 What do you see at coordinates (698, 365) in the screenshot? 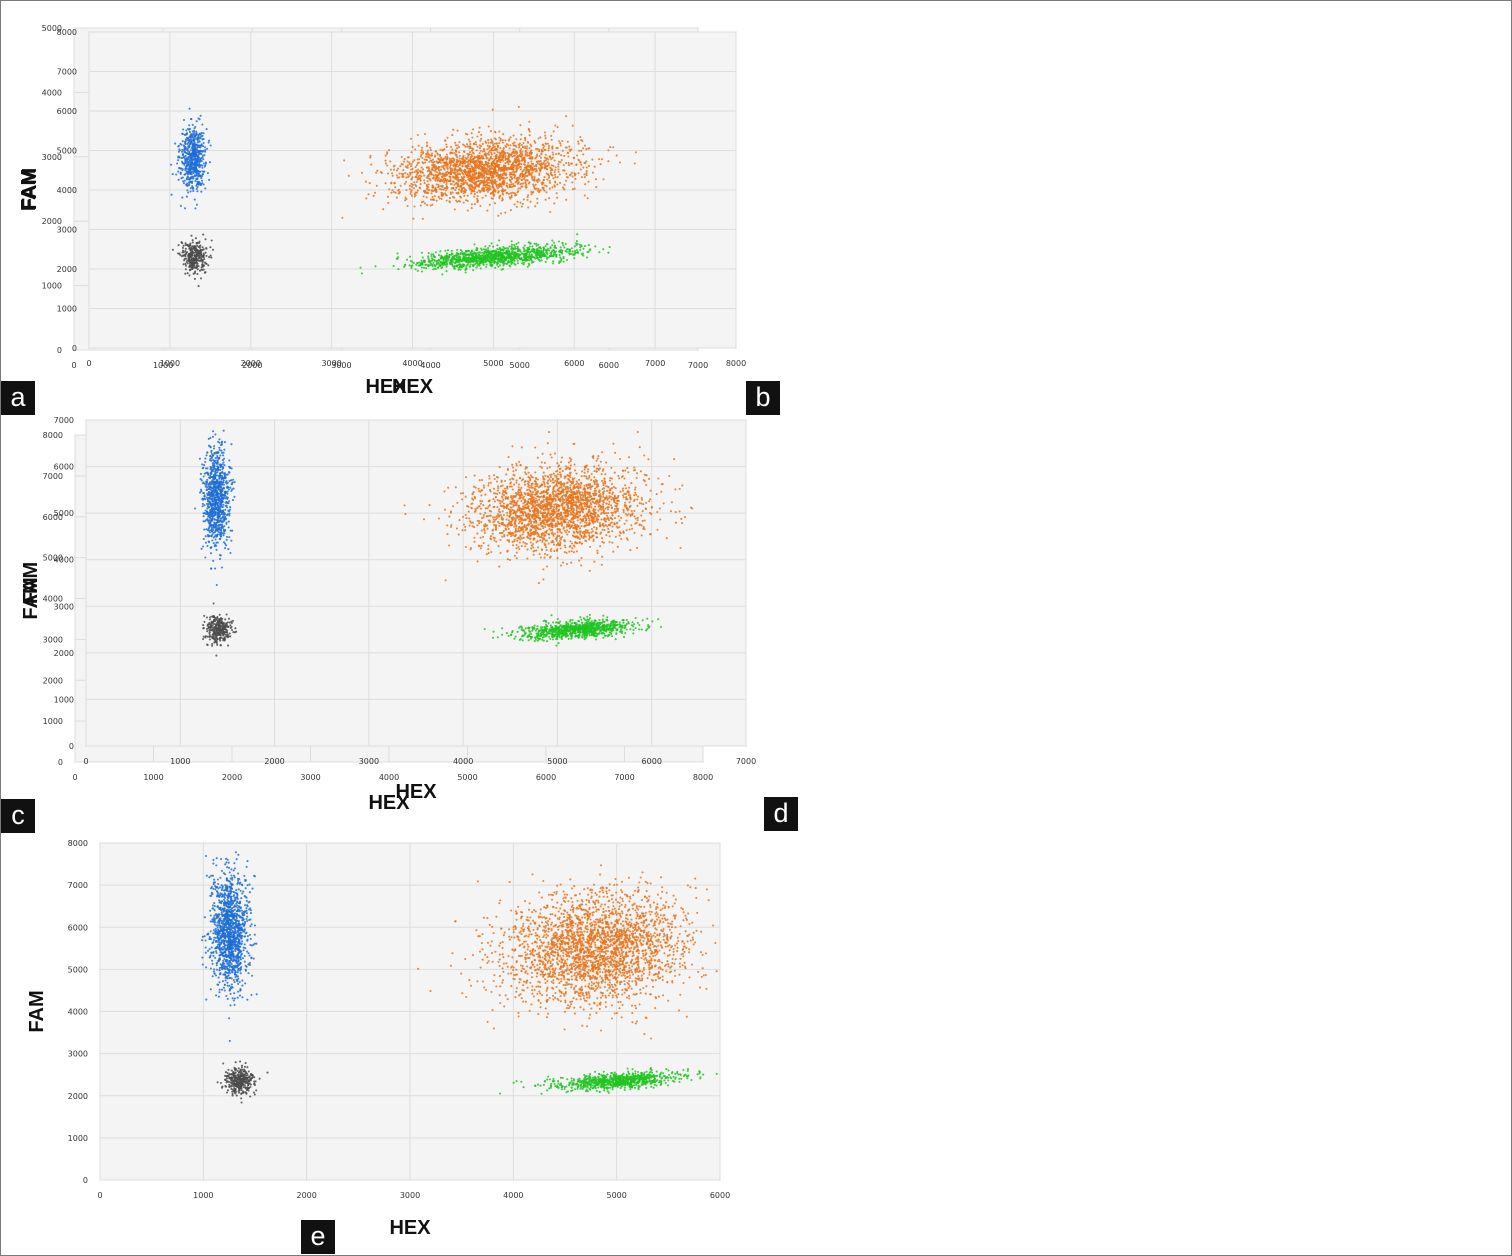
I see `x-tick-label: 7000` at bounding box center [698, 365].